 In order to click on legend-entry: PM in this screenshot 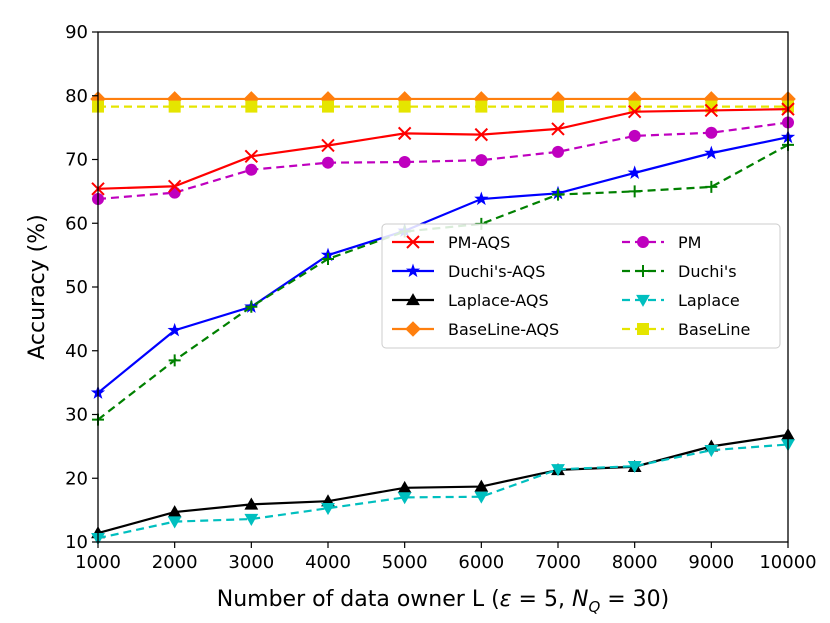, I will do `click(661, 242)`.